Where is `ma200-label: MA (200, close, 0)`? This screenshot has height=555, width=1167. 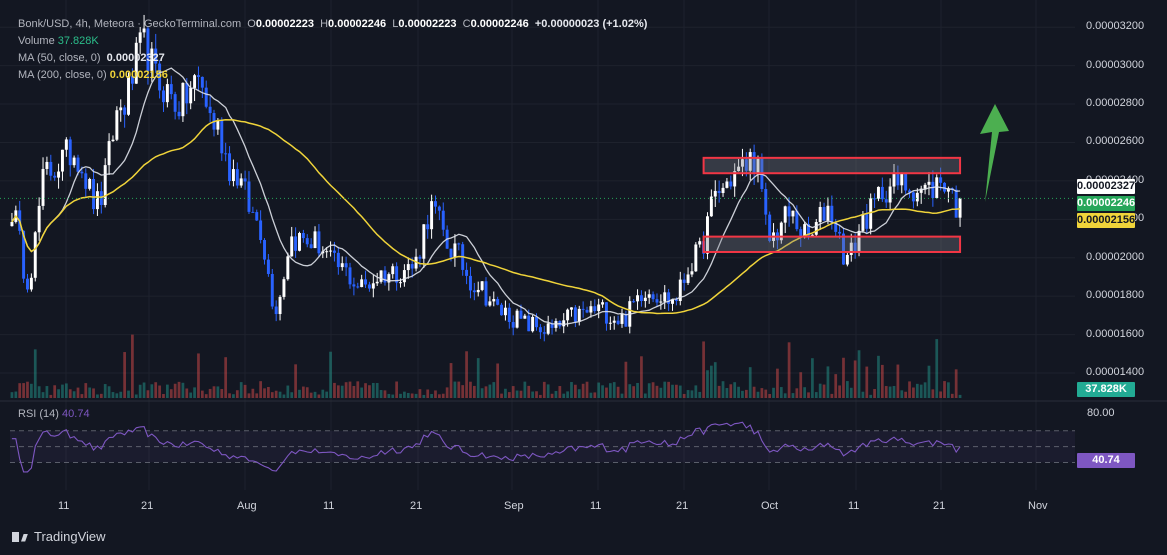
ma200-label: MA (200, close, 0) is located at coordinates (62, 75).